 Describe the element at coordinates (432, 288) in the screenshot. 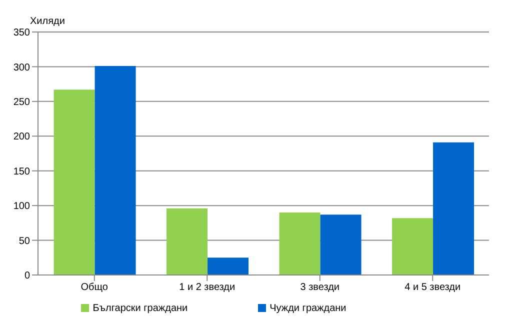

I see `x-tick-label: 4 и 5 звезди` at that location.